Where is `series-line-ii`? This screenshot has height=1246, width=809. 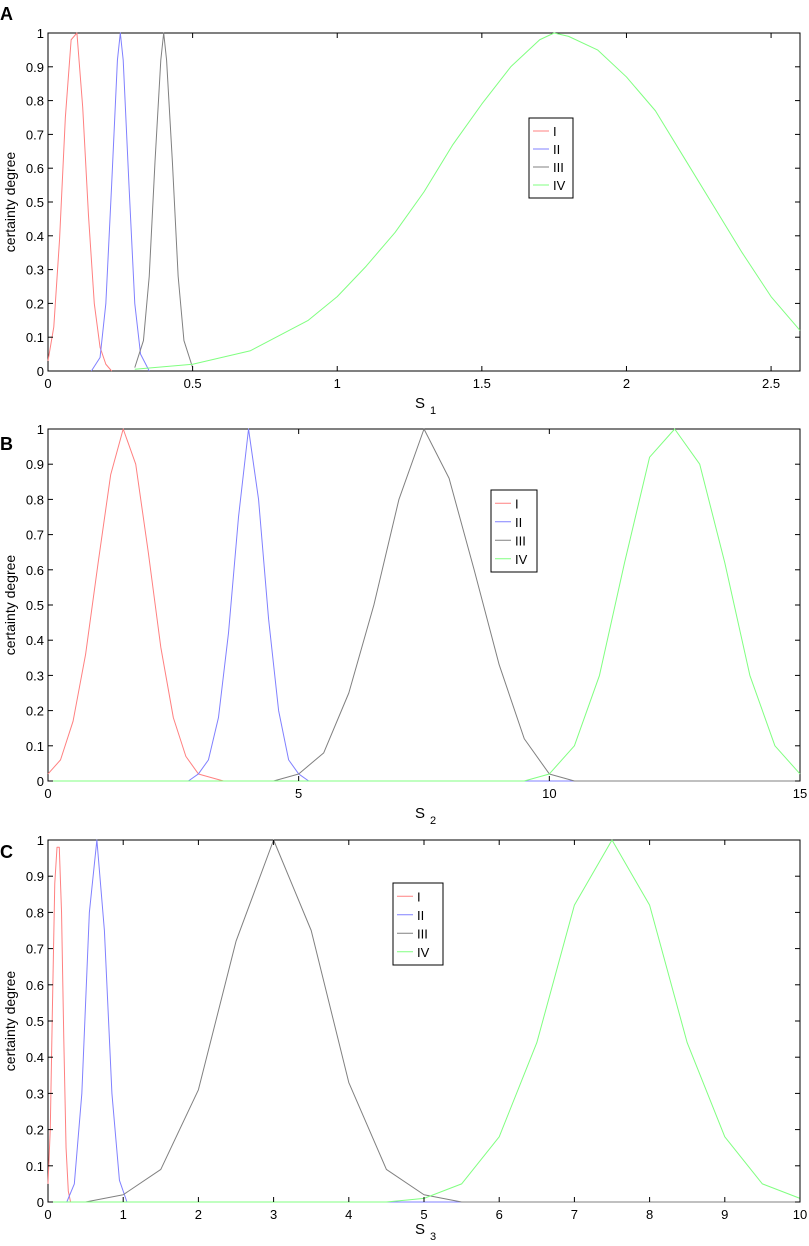
series-line-ii is located at coordinates (120, 202).